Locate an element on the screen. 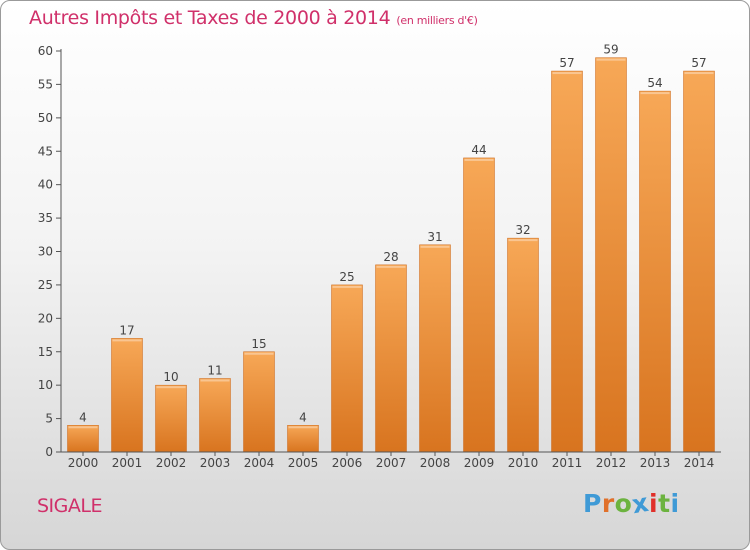  x-tick-label-2009: 2009 is located at coordinates (479, 463).